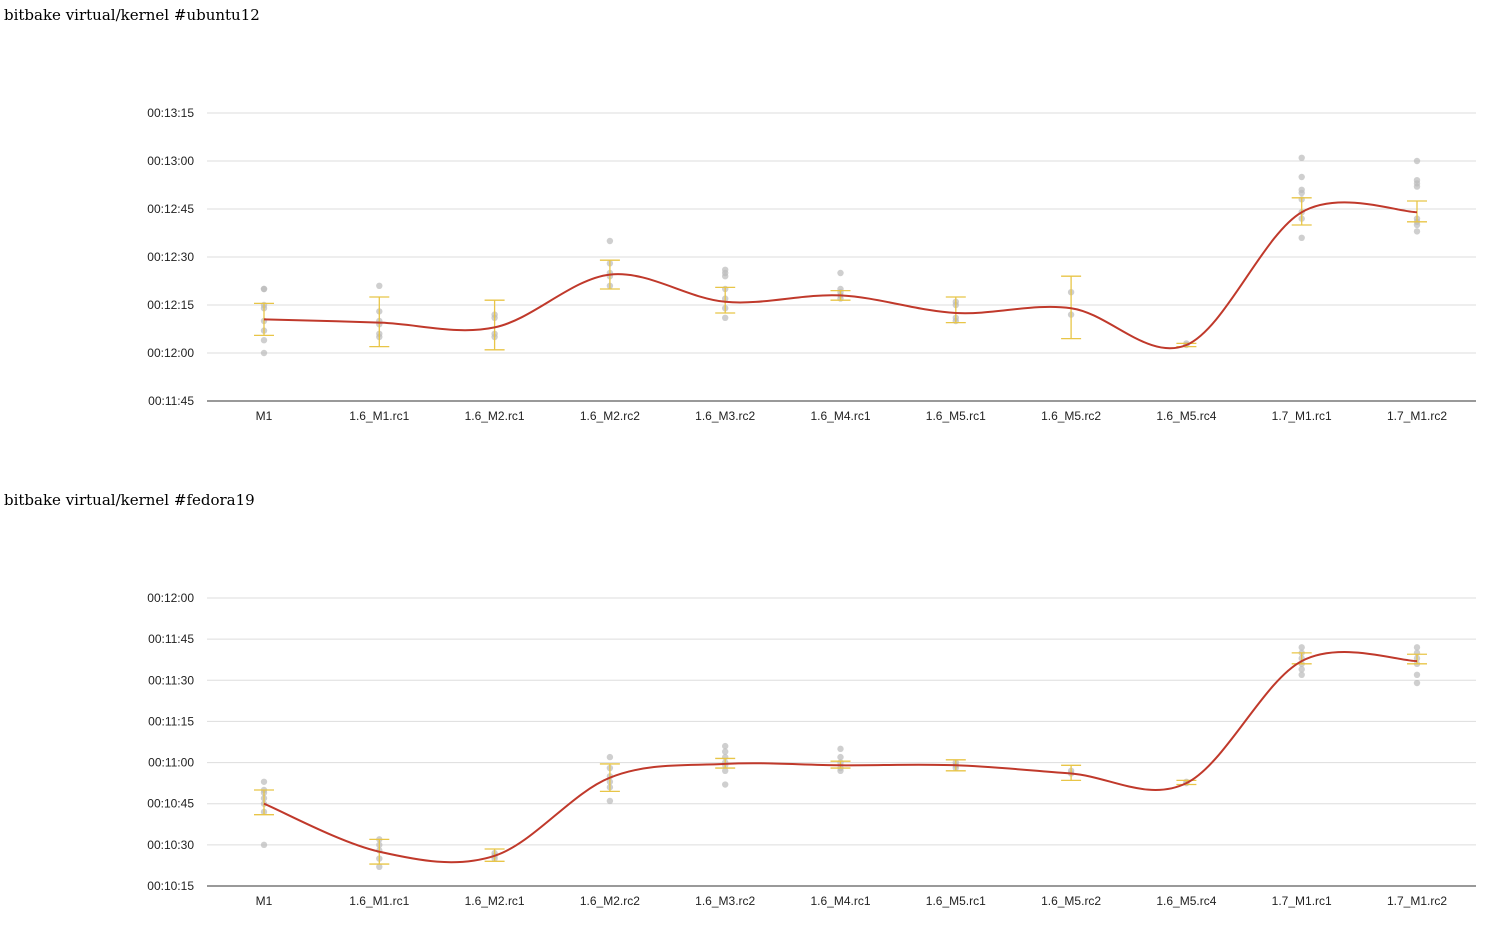 The height and width of the screenshot is (948, 1504). What do you see at coordinates (170, 257) in the screenshot?
I see `y-tick-label: 00:12:30` at bounding box center [170, 257].